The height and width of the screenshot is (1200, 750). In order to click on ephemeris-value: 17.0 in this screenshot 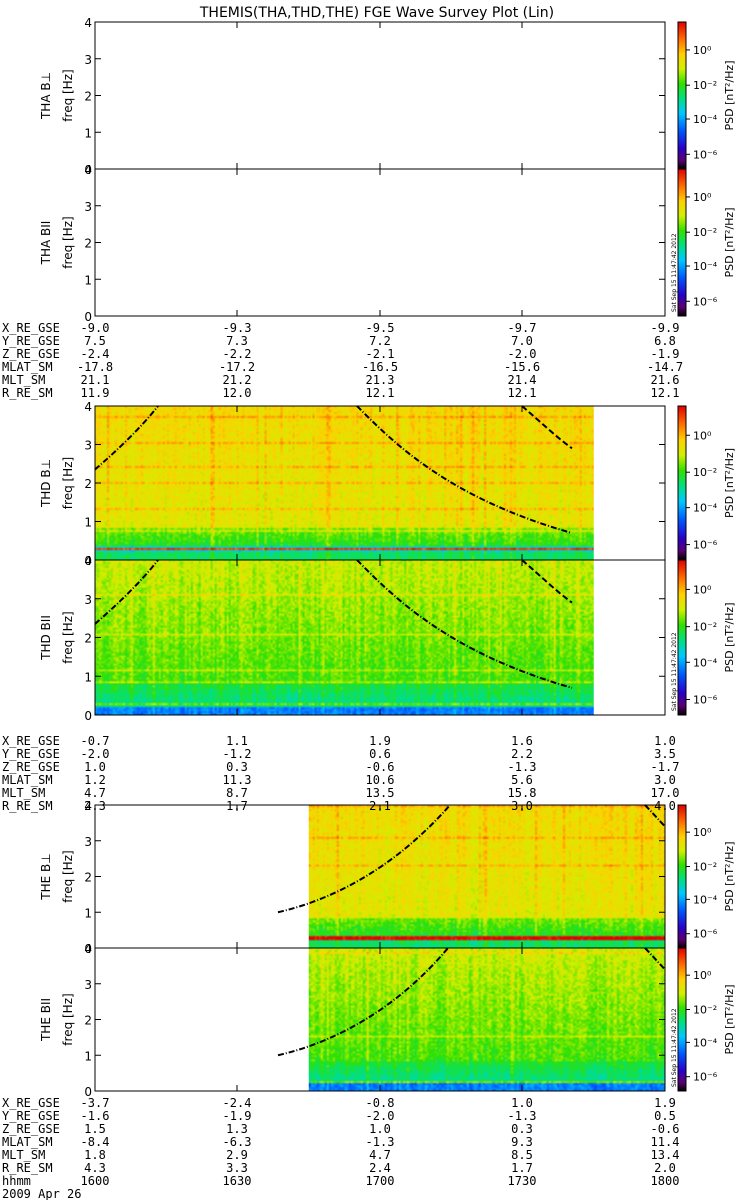, I will do `click(665, 793)`.